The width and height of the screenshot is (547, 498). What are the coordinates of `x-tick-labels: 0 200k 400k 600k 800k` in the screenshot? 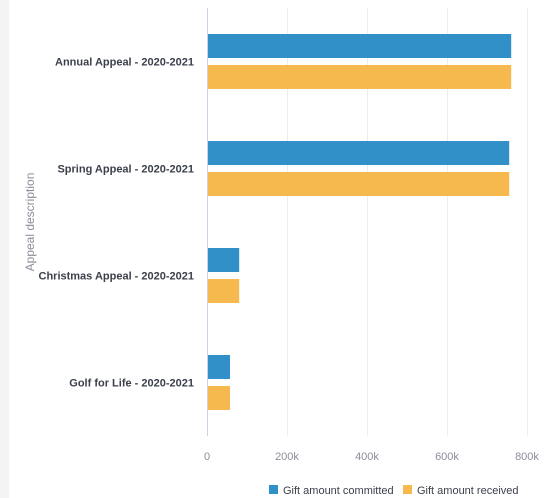 It's located at (371, 457).